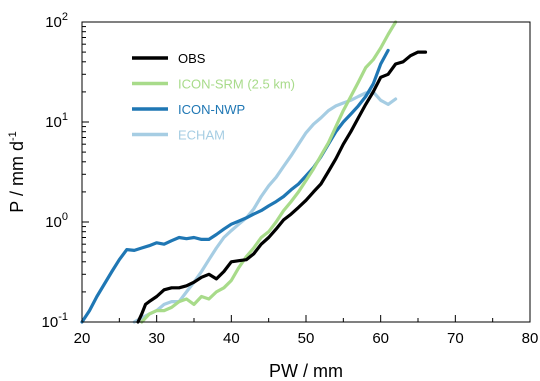 This screenshot has width=540, height=381. I want to click on y-tick-label-0: 10⁰, so click(56, 221).